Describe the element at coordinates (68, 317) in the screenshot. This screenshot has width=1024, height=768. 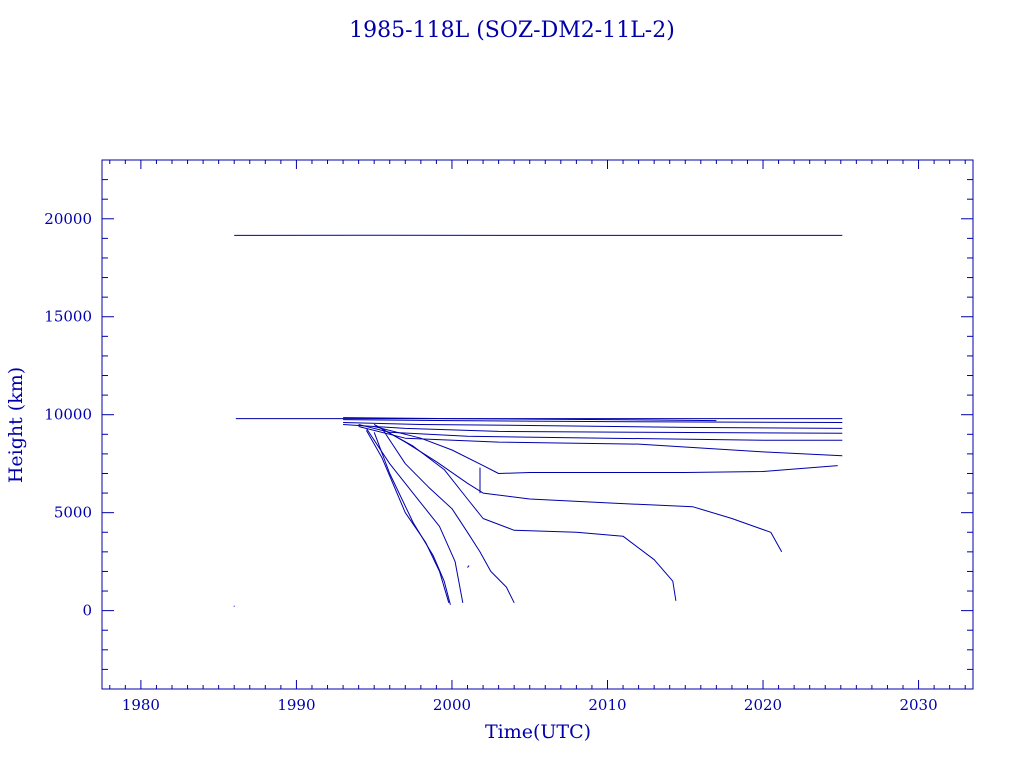
I see `y-tick-label: 15000` at that location.